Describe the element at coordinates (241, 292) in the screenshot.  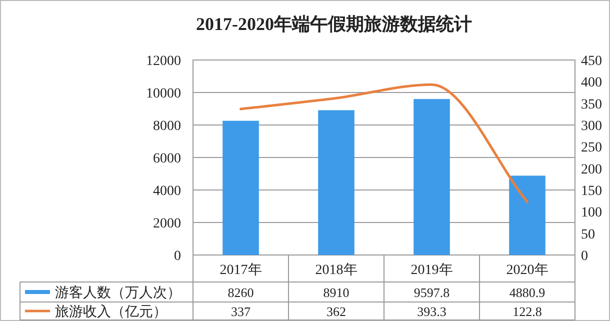
I see `data-label: 8260` at that location.